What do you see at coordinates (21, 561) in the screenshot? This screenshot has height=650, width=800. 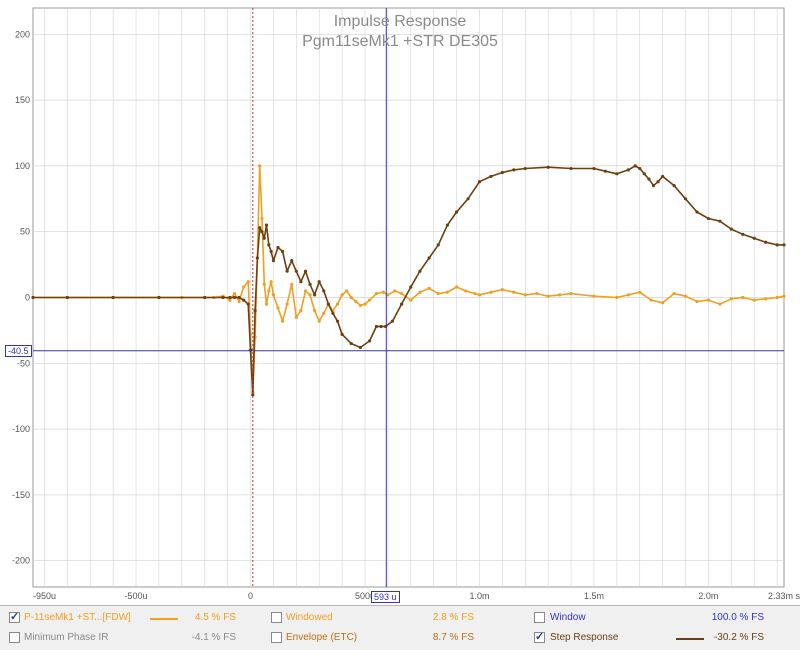 I see `y-tick-label: -200` at bounding box center [21, 561].